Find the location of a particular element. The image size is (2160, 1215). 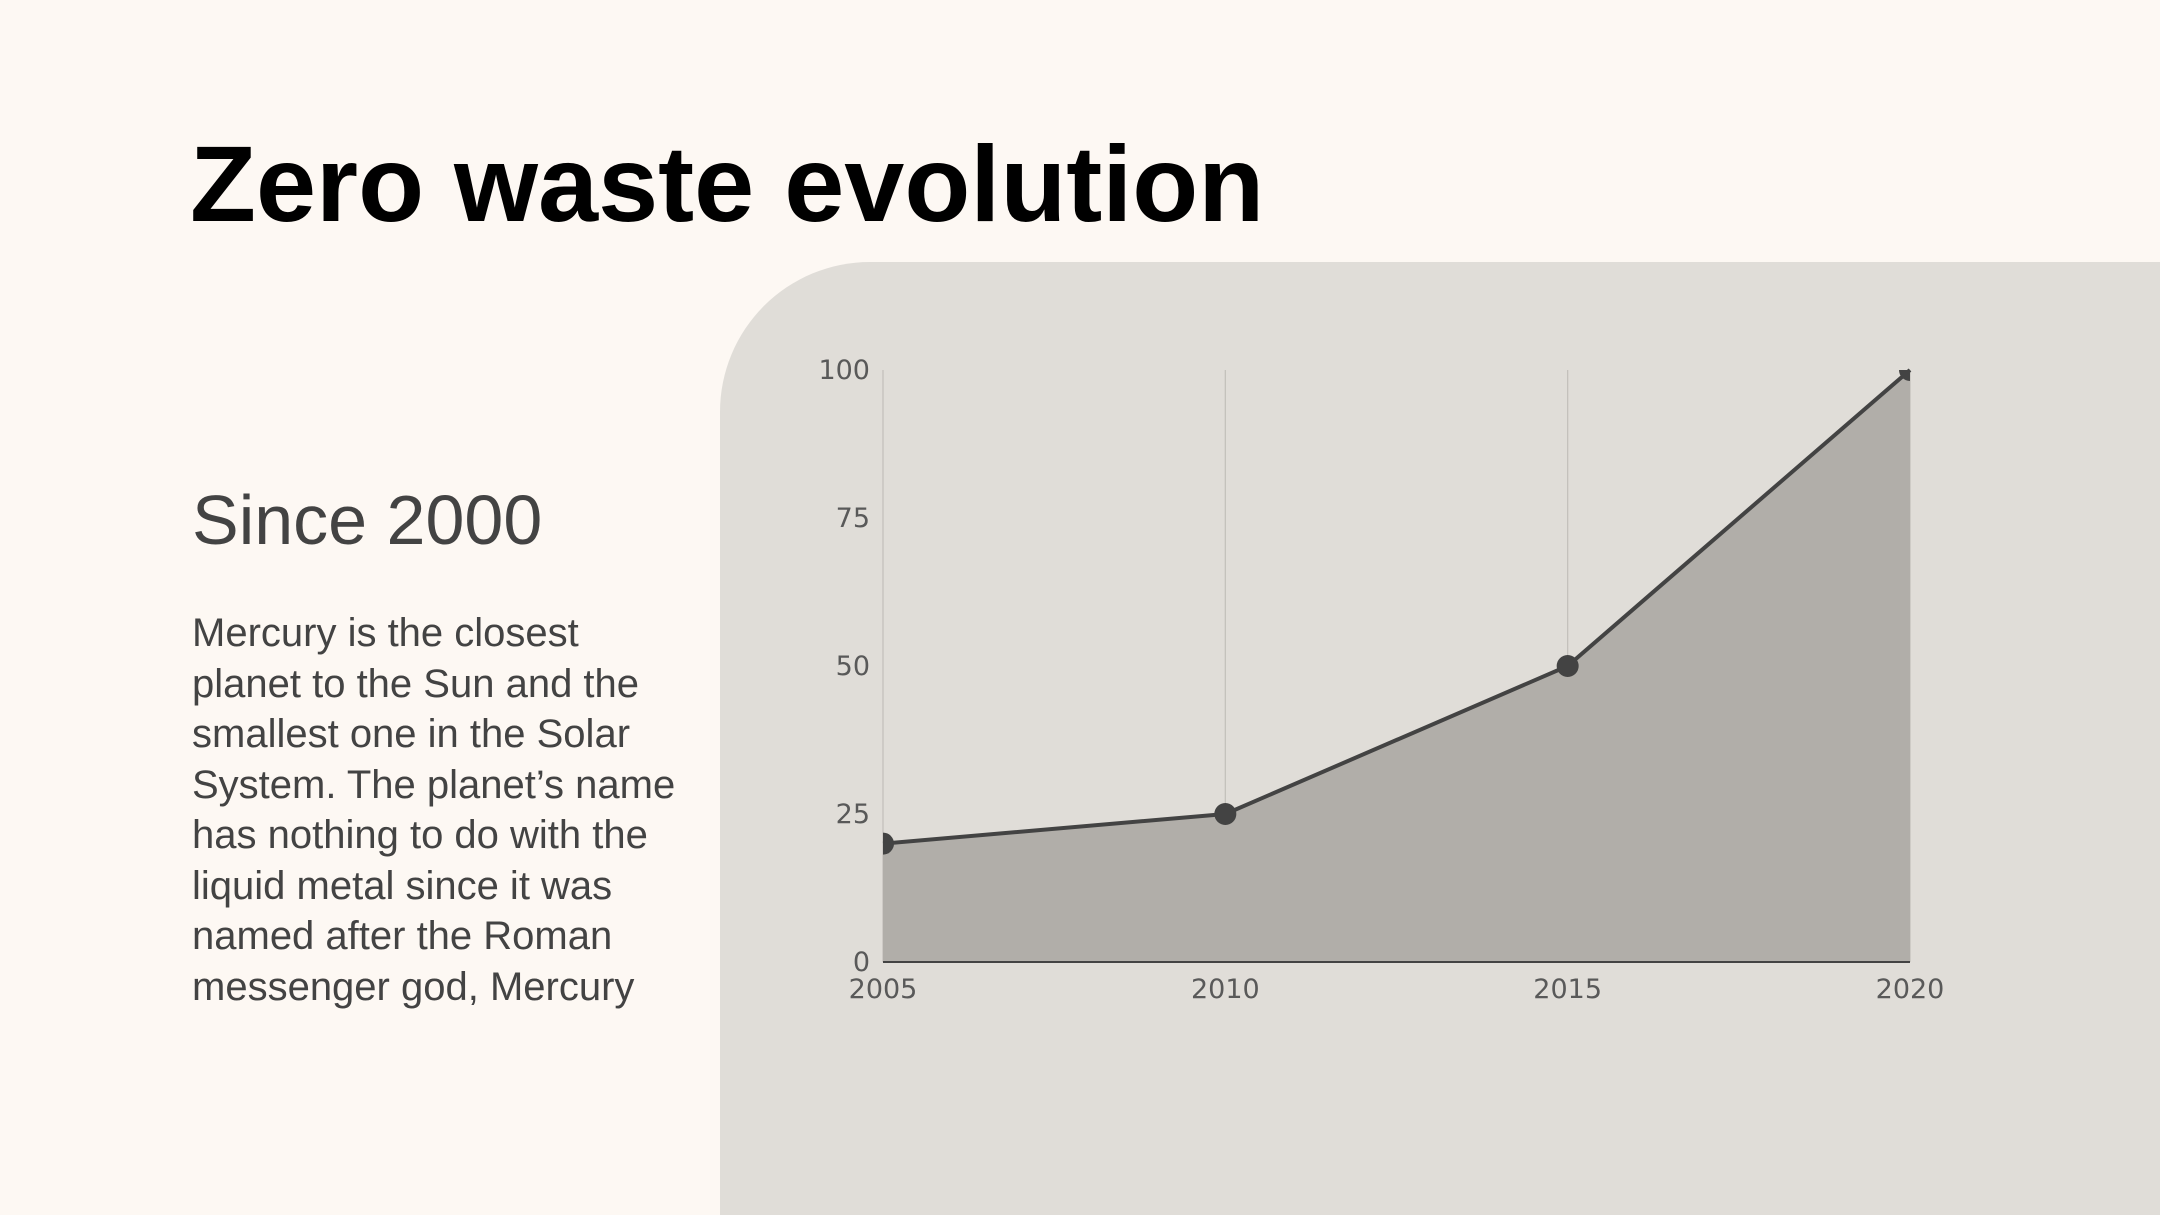

y-tick-label-50: 50 is located at coordinates (853, 666).